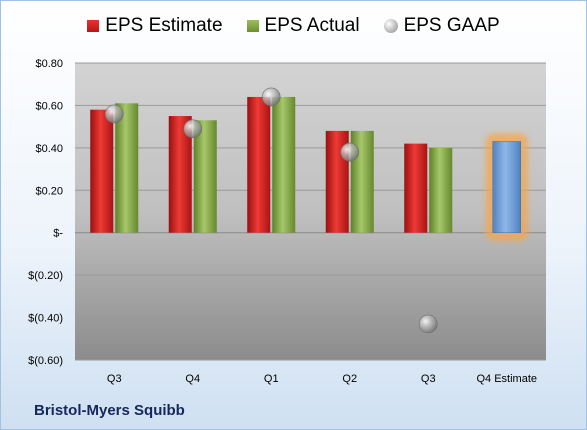 The width and height of the screenshot is (587, 430). What do you see at coordinates (45, 319) in the screenshot?
I see `y-tick-label: $(0.40)` at bounding box center [45, 319].